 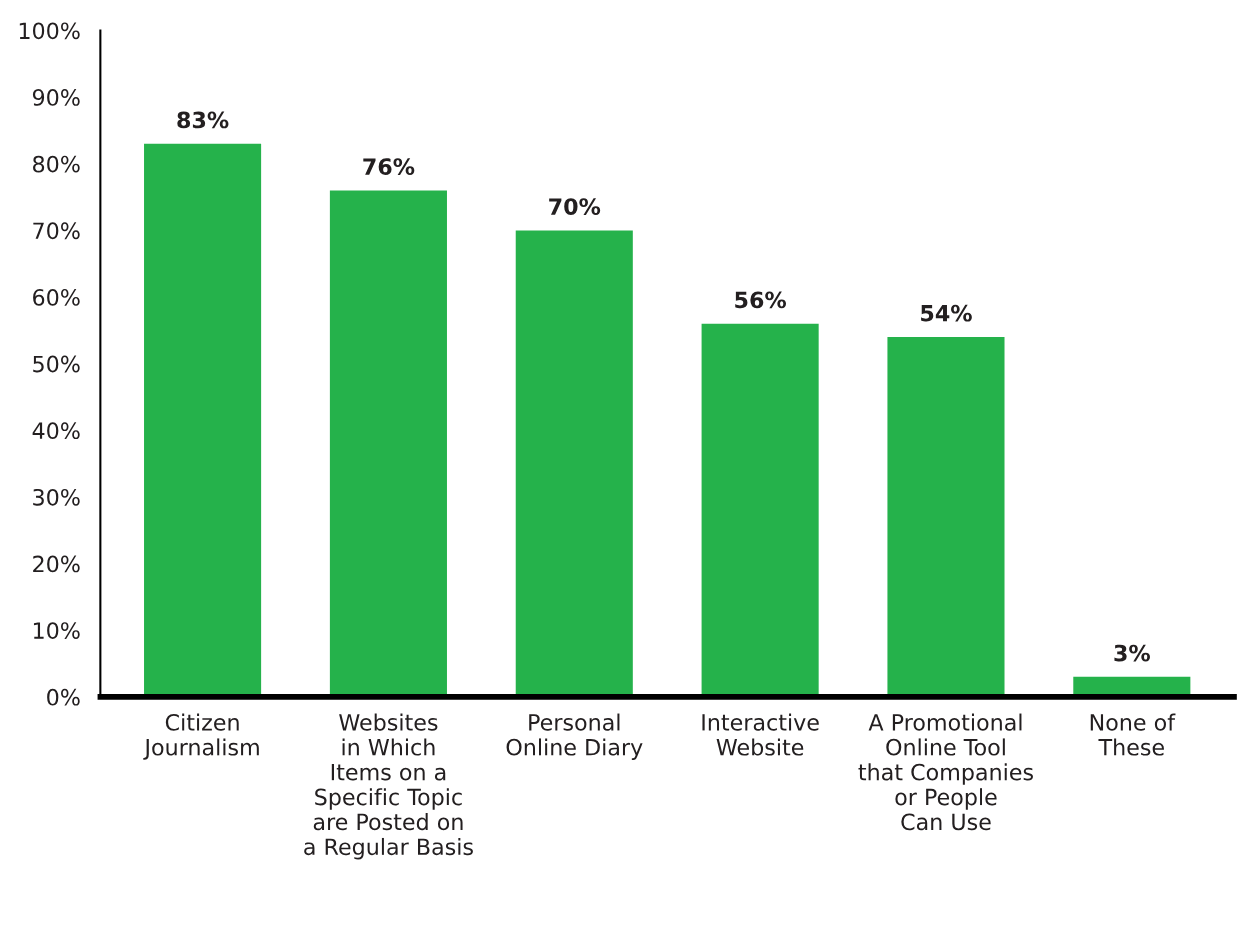 I want to click on data-label: 76%, so click(x=389, y=166).